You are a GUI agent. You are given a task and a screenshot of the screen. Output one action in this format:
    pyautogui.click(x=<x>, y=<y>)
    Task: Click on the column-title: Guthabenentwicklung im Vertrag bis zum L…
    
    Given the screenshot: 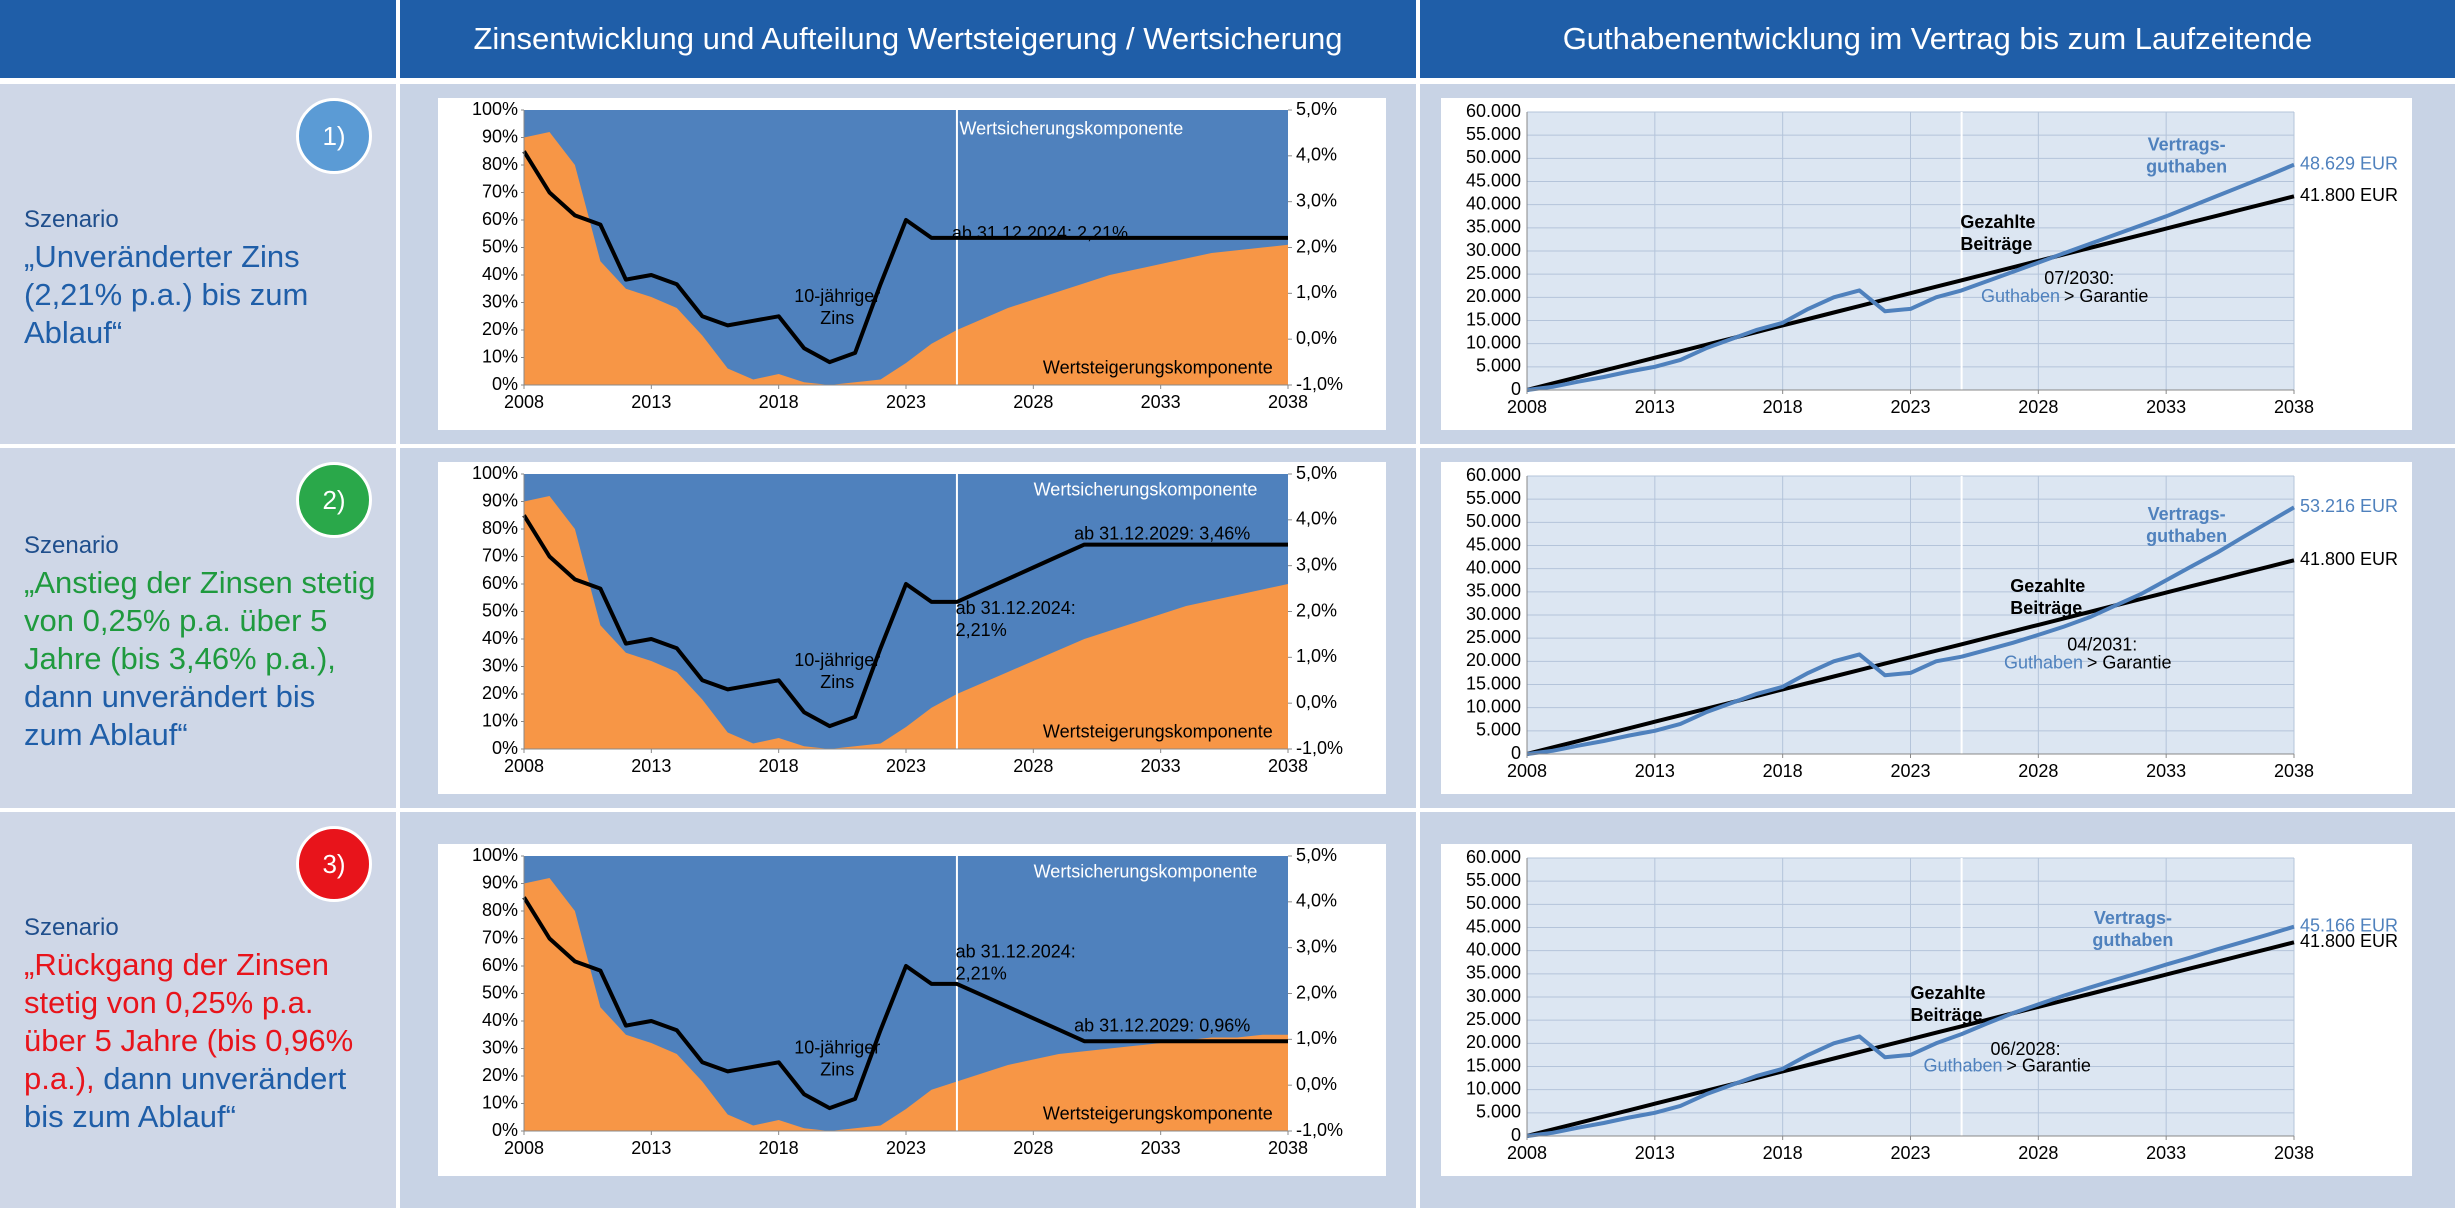 What is the action you would take?
    pyautogui.click(x=1937, y=39)
    